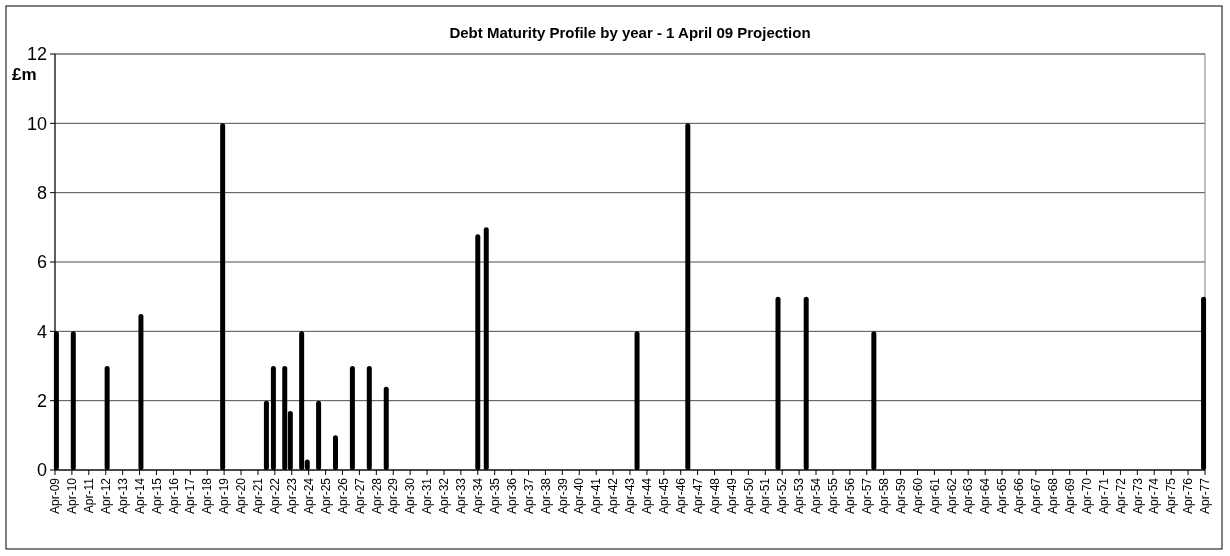 The height and width of the screenshot is (556, 1230). I want to click on x-tick-label: Apr-48, so click(714, 496).